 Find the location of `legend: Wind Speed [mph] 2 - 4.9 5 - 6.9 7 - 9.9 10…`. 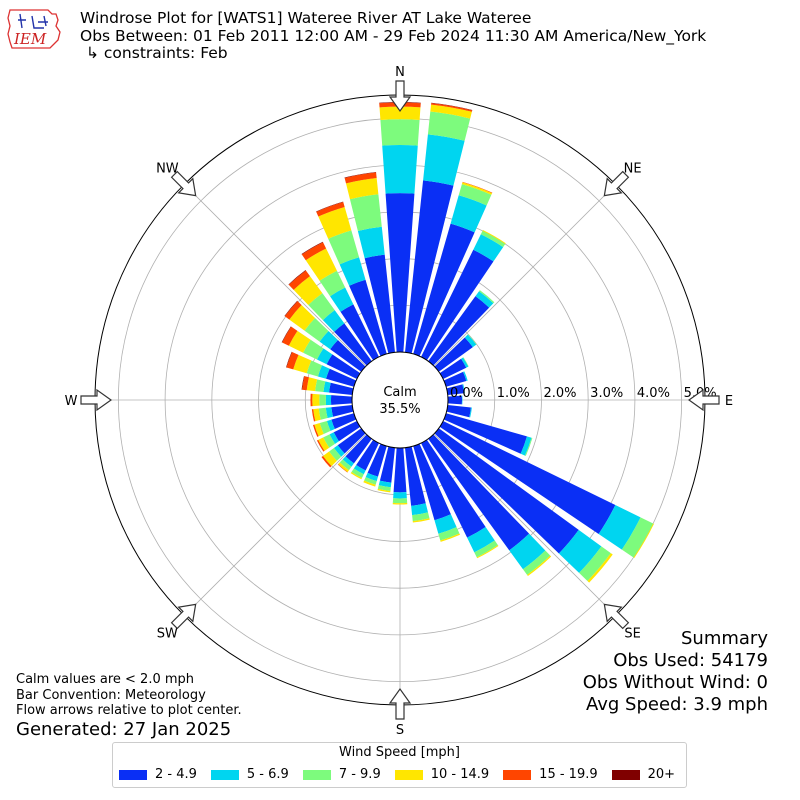

legend: Wind Speed [mph] 2 - 4.9 5 - 6.9 7 - 9.9 10… is located at coordinates (399, 765).